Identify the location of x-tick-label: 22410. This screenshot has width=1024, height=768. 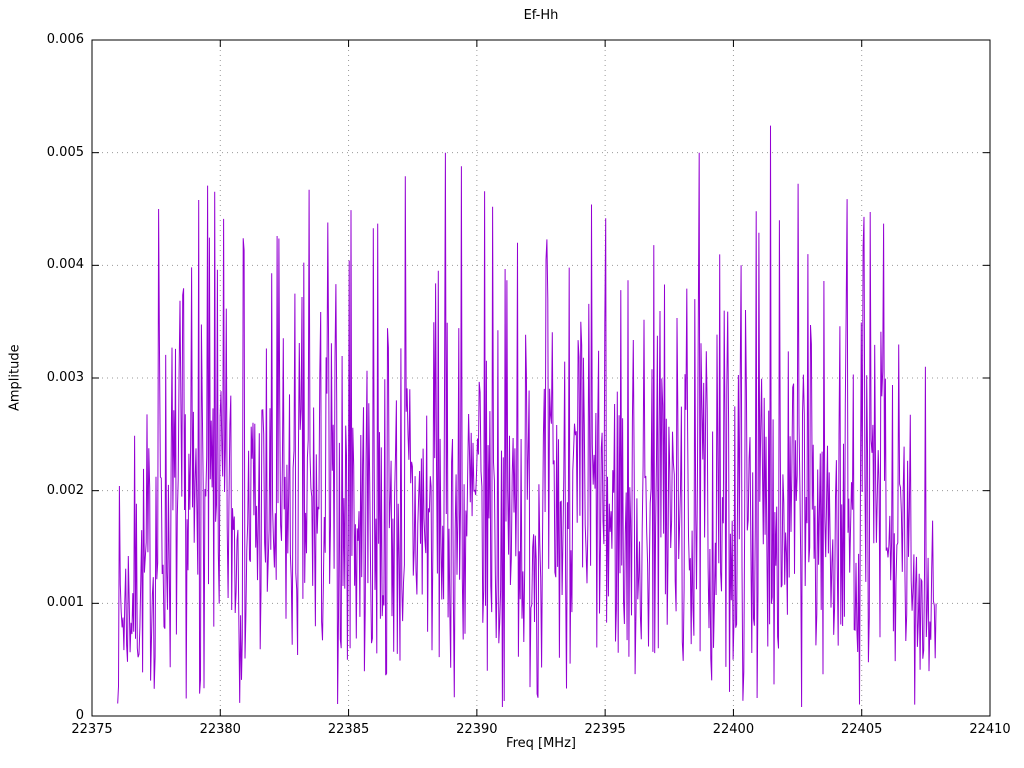
(990, 729).